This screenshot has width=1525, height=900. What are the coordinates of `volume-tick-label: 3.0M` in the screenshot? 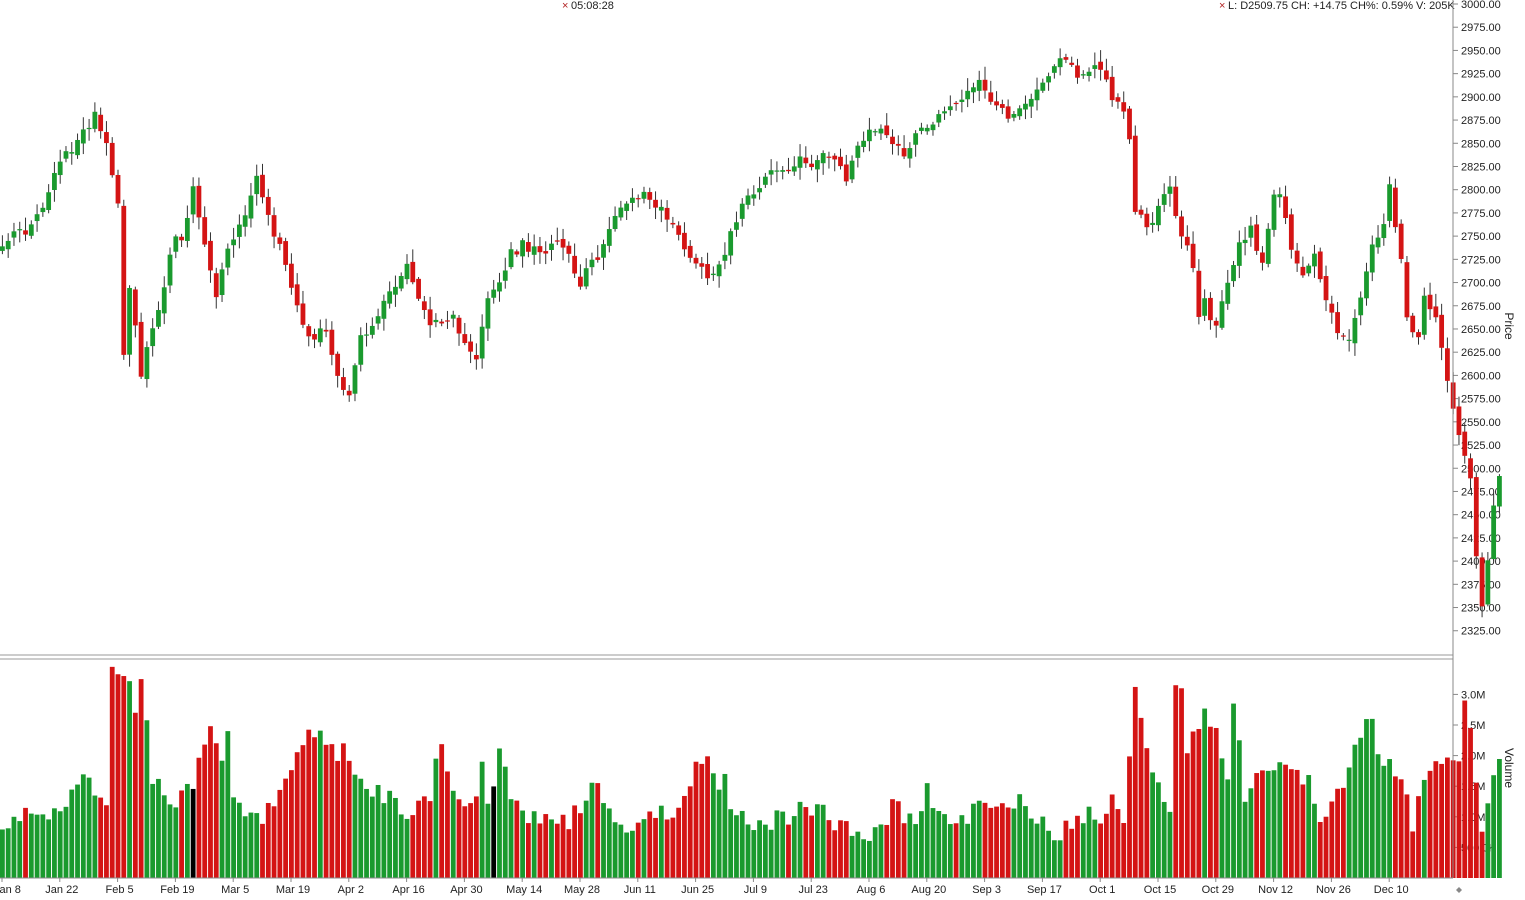 It's located at (1473, 695).